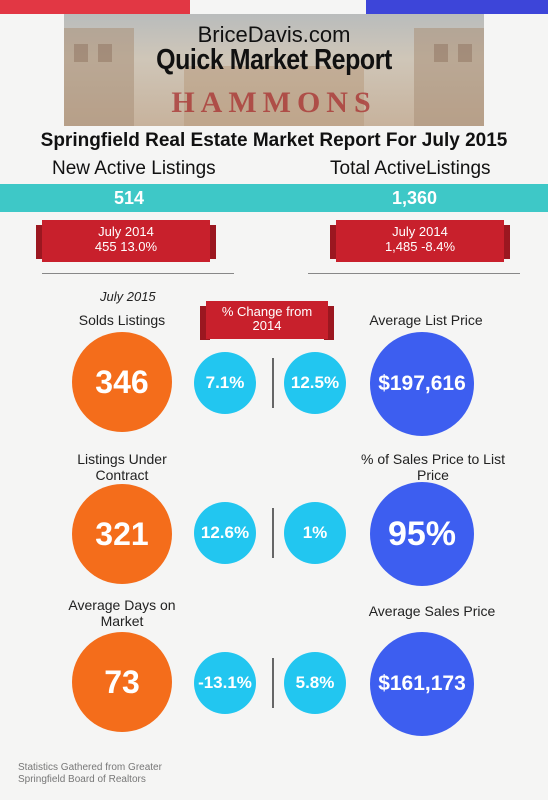 The width and height of the screenshot is (548, 800). Describe the element at coordinates (420, 231) in the screenshot. I see `total-active-prior-label: July 2014` at that location.